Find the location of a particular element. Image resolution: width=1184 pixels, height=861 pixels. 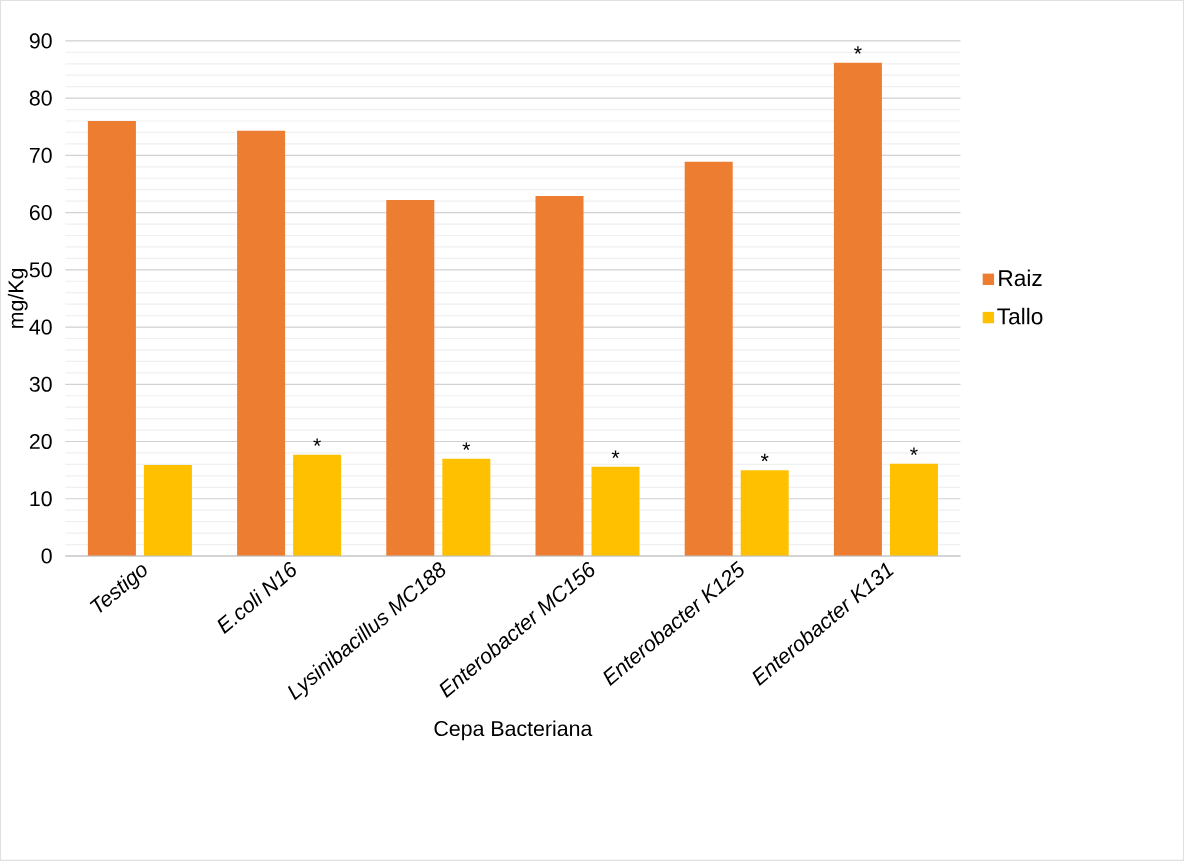

y-axis-title: mg/Kg is located at coordinates (17, 298).